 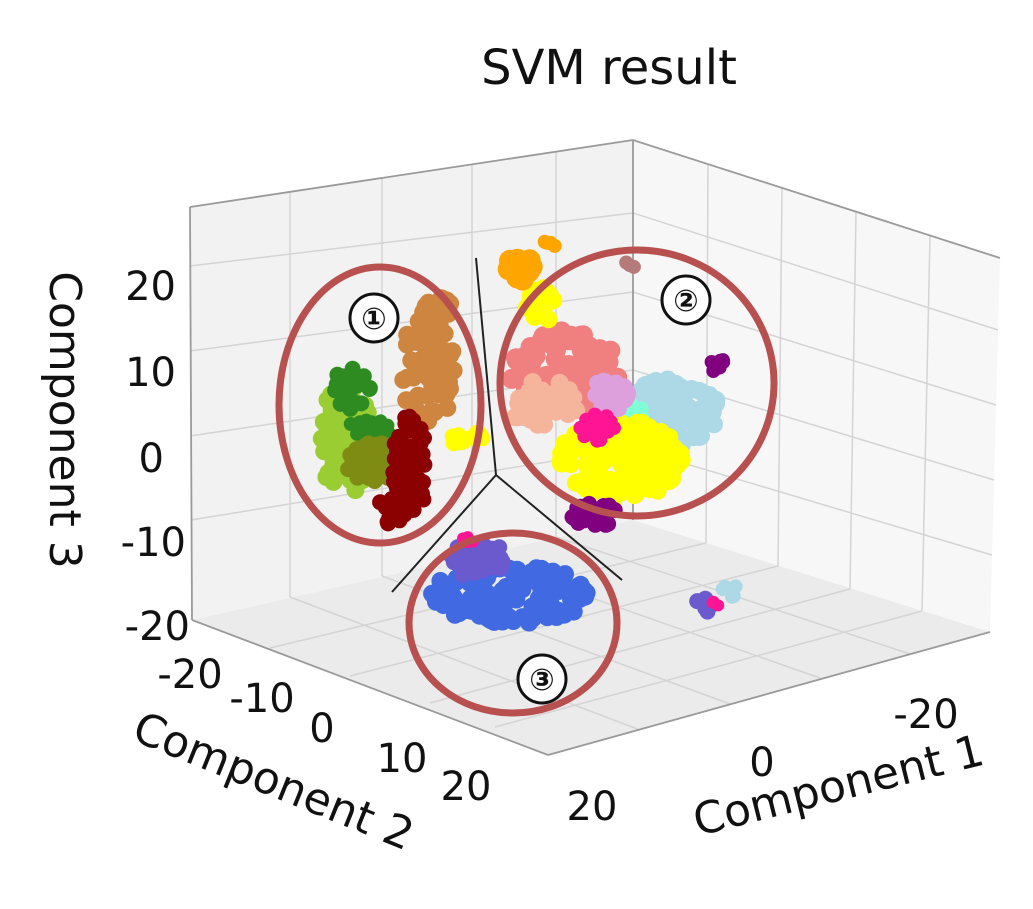 I want to click on y-tick-label: -20, so click(x=189, y=675).